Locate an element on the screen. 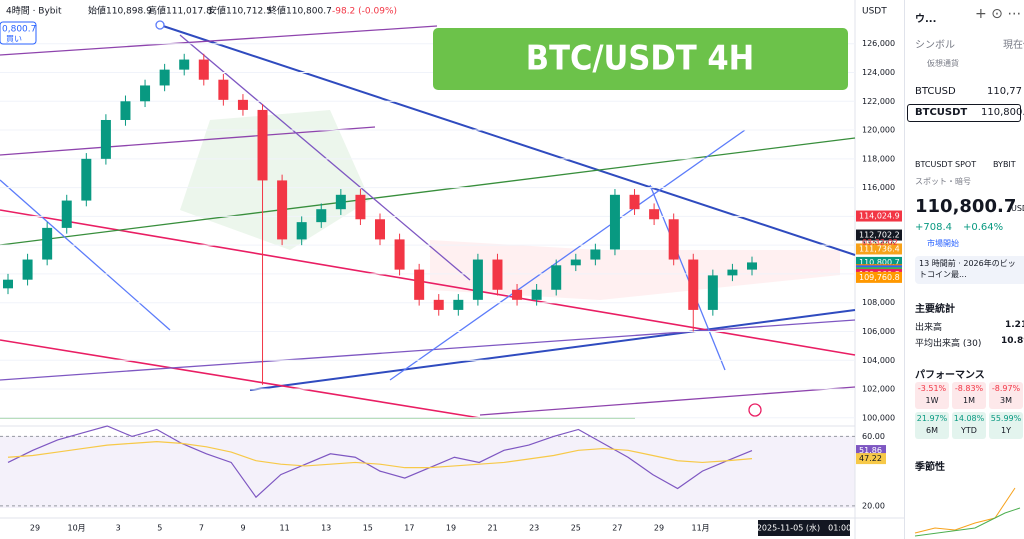  row-symbol: BTCUSD is located at coordinates (935, 91).